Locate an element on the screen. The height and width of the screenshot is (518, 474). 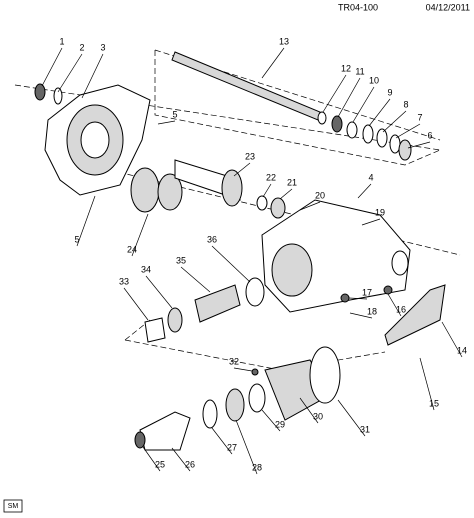
gasket is located at coordinates (325, 375).